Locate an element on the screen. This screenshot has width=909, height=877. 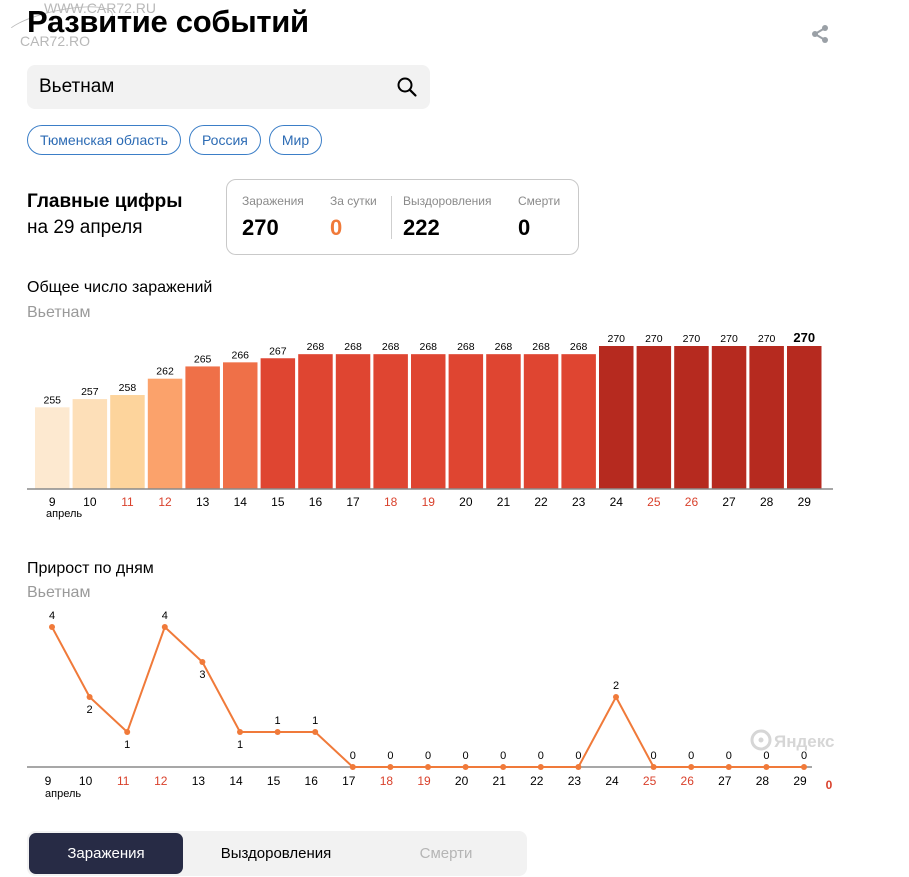
month-label: апрель is located at coordinates (64, 514).